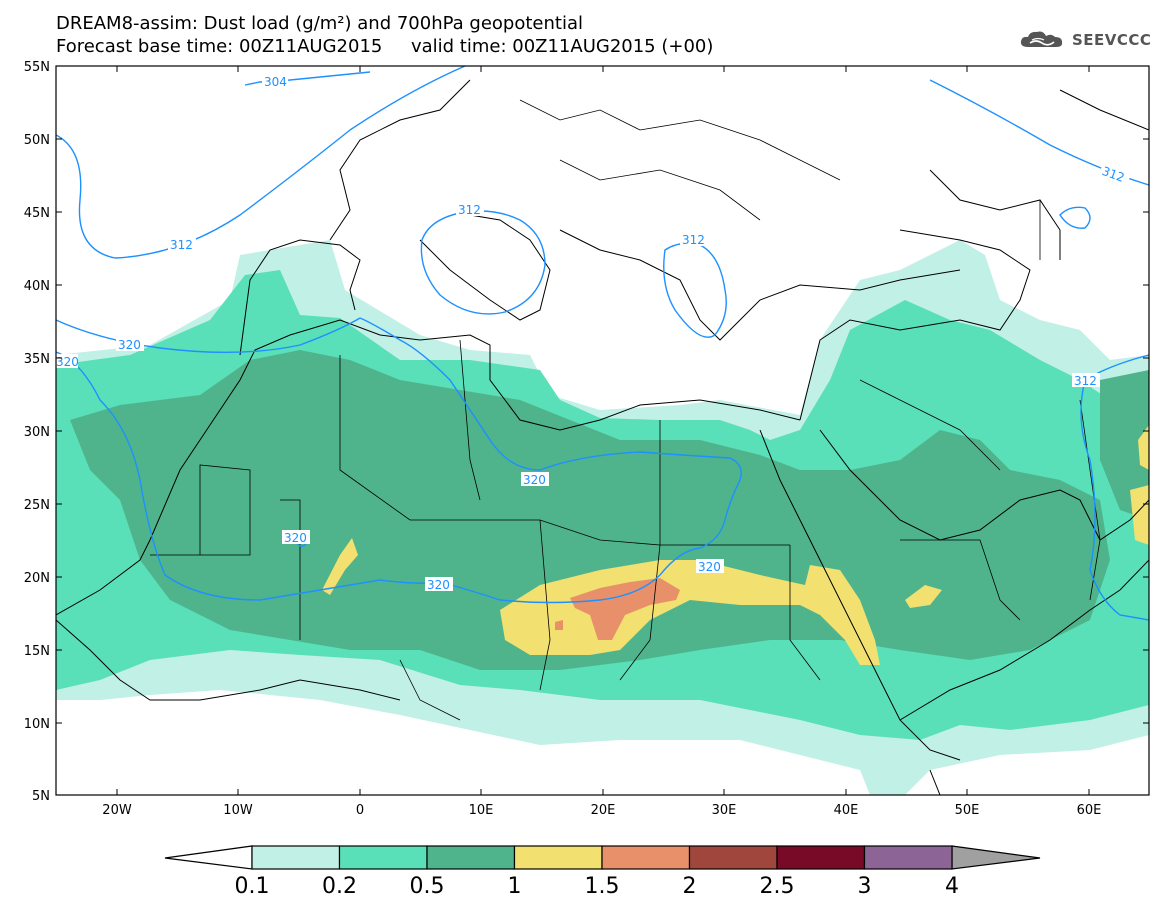 This screenshot has width=1165, height=907. I want to click on contour-320-west, so click(208, 335).